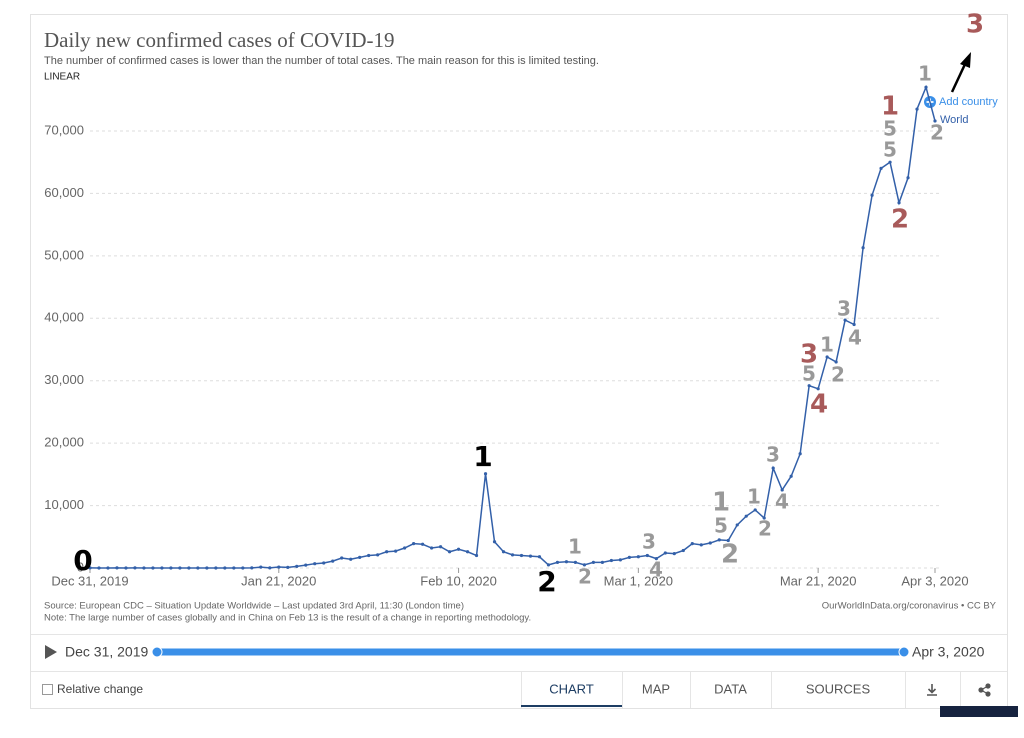 The image size is (1024, 738). I want to click on tab: SOURCES, so click(838, 688).